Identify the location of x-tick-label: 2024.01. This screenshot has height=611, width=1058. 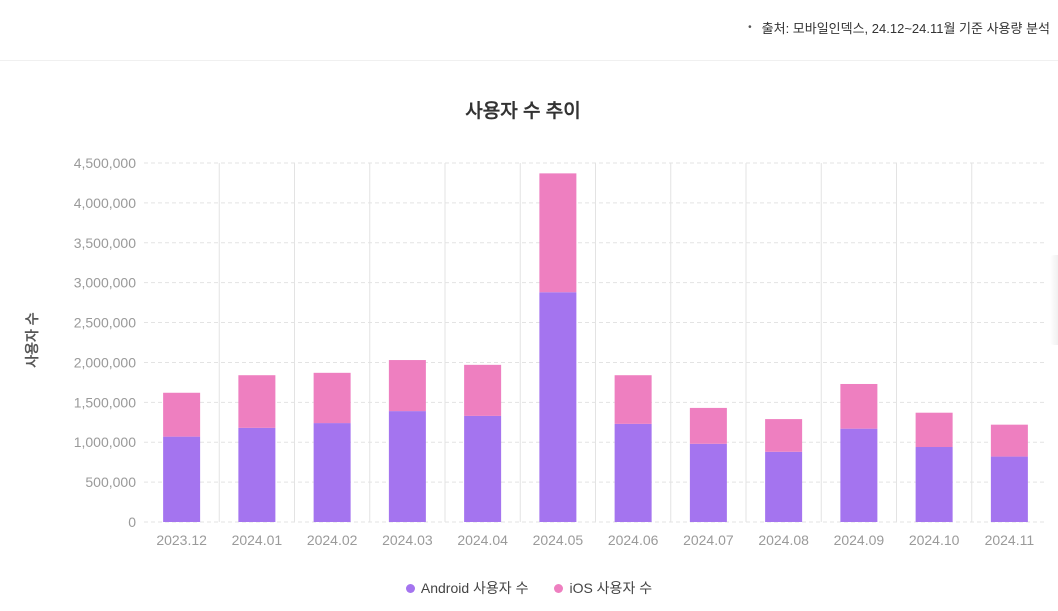
(257, 540).